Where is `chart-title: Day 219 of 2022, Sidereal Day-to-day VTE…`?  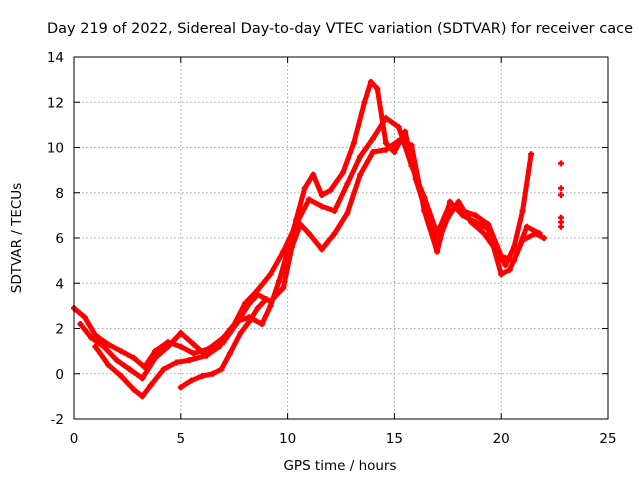
chart-title: Day 219 of 2022, Sidereal Day-to-day VTE… is located at coordinates (340, 29).